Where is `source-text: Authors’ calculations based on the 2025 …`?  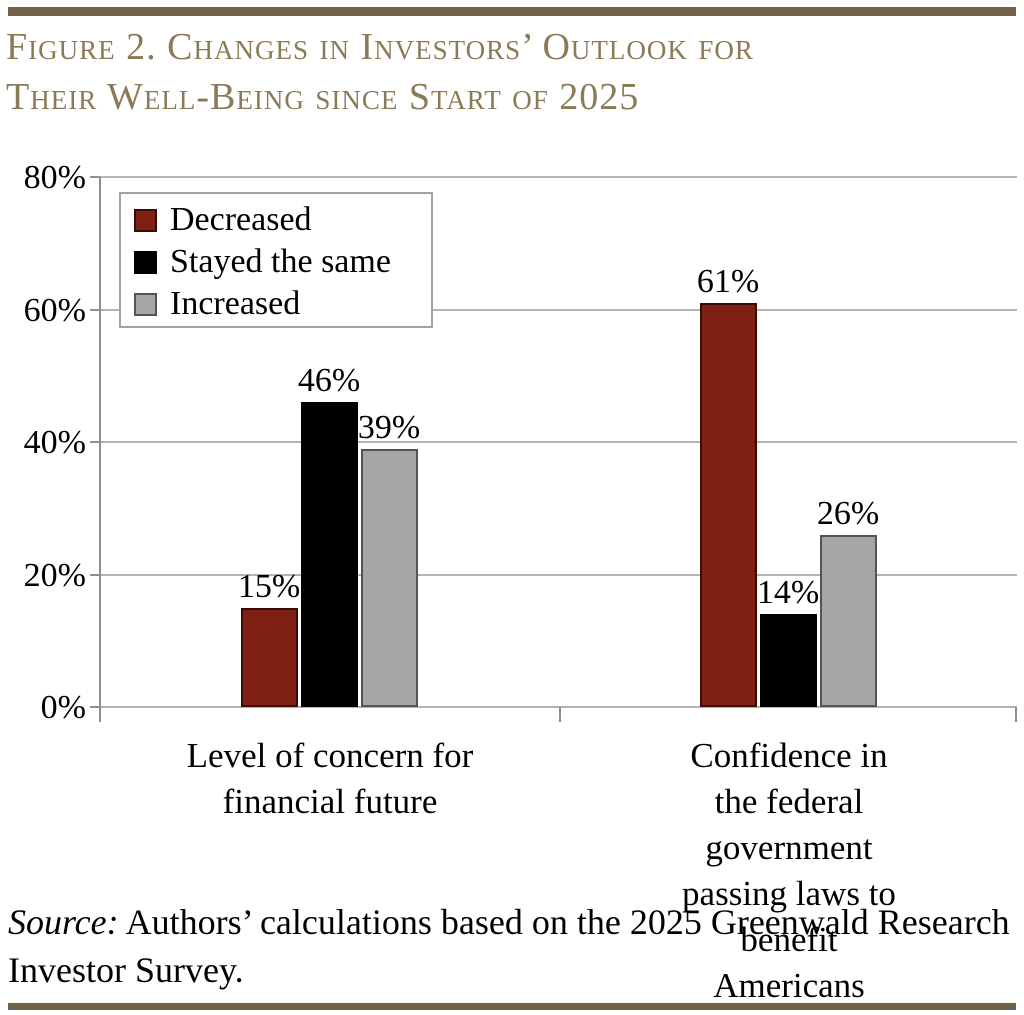
source-text: Authors’ calculations based on the 2025 … is located at coordinates (509, 946).